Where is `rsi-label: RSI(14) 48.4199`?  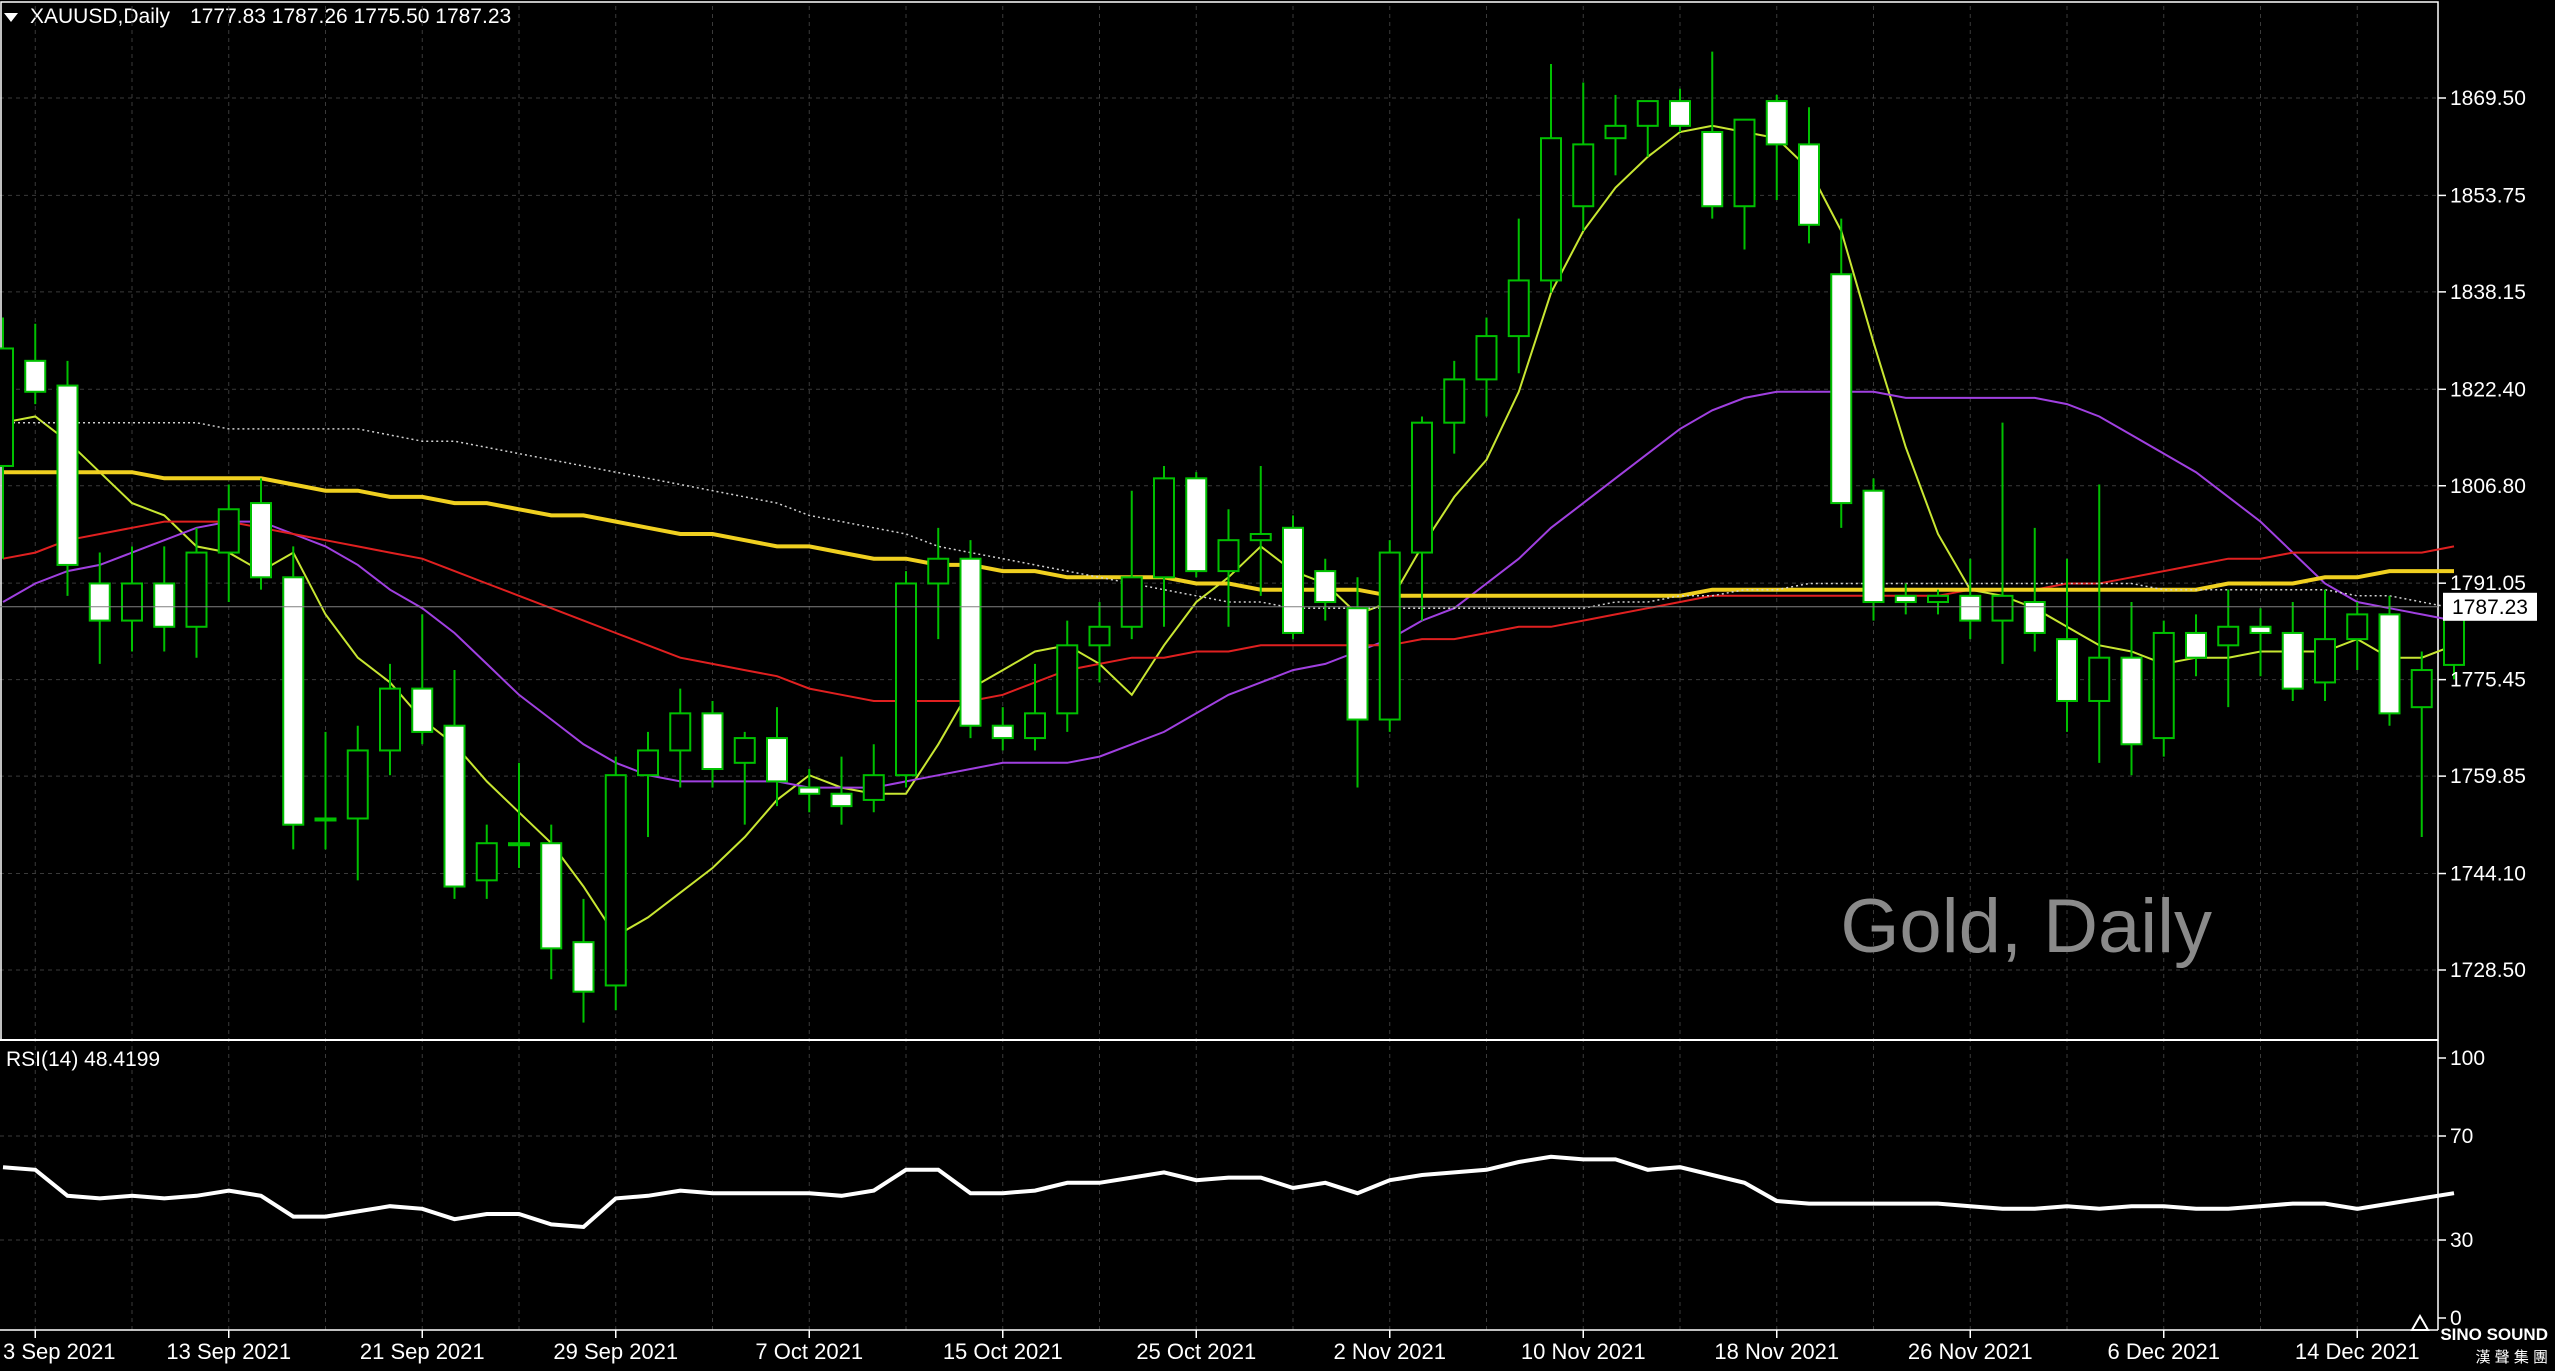 rsi-label: RSI(14) 48.4199 is located at coordinates (83, 1059).